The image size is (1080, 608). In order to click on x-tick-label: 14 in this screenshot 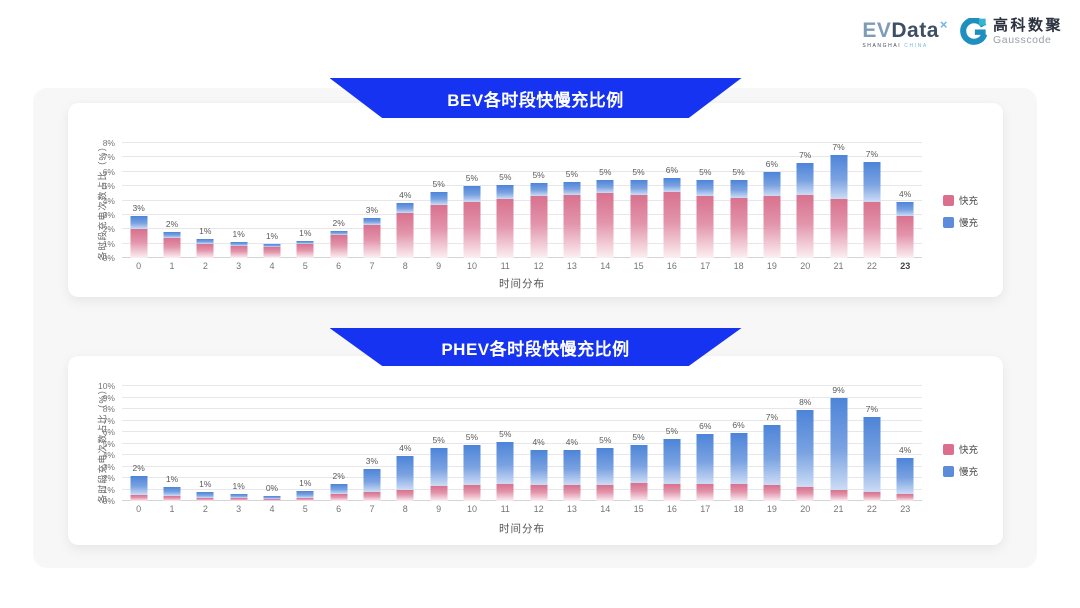, I will do `click(605, 266)`.